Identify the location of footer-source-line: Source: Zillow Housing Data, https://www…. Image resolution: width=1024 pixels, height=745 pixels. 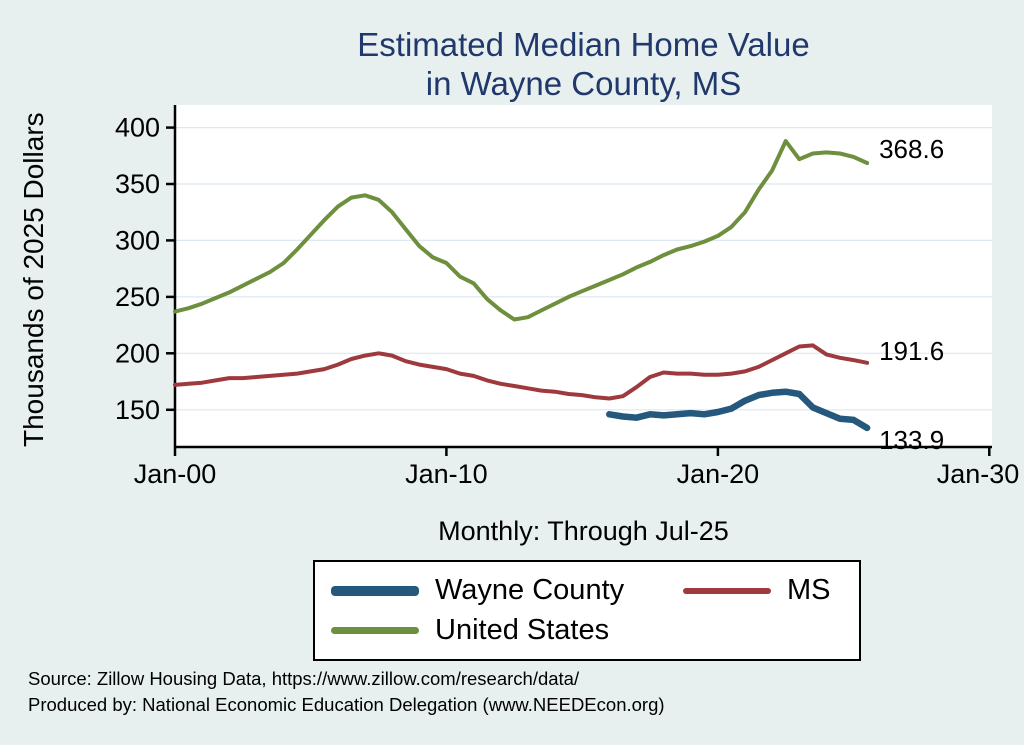
(304, 678).